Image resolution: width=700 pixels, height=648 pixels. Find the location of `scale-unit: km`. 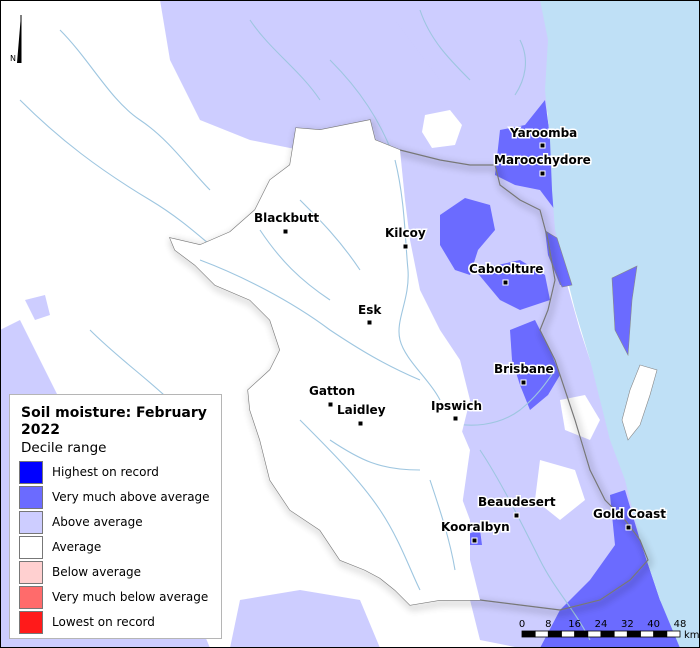

scale-unit: km is located at coordinates (692, 635).